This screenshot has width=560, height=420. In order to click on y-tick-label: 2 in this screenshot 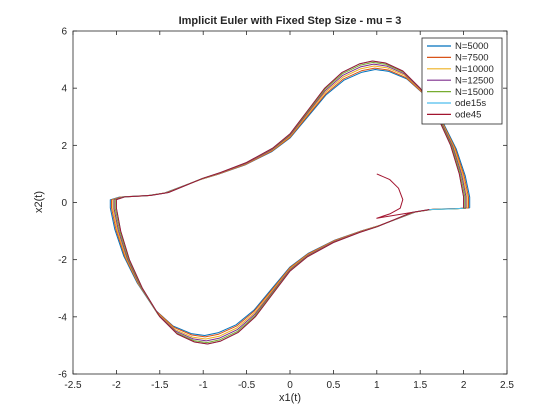, I will do `click(64, 146)`.